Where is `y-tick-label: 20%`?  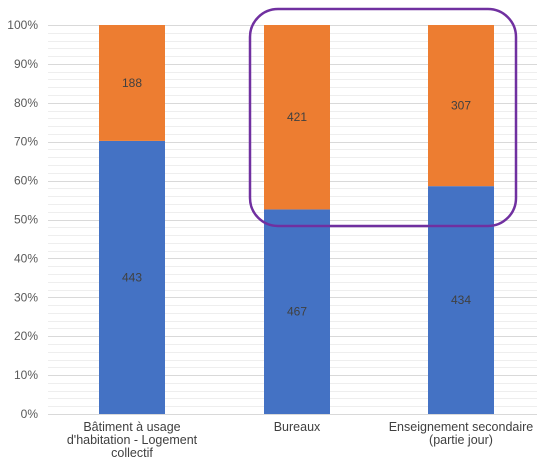 y-tick-label: 20% is located at coordinates (26, 336).